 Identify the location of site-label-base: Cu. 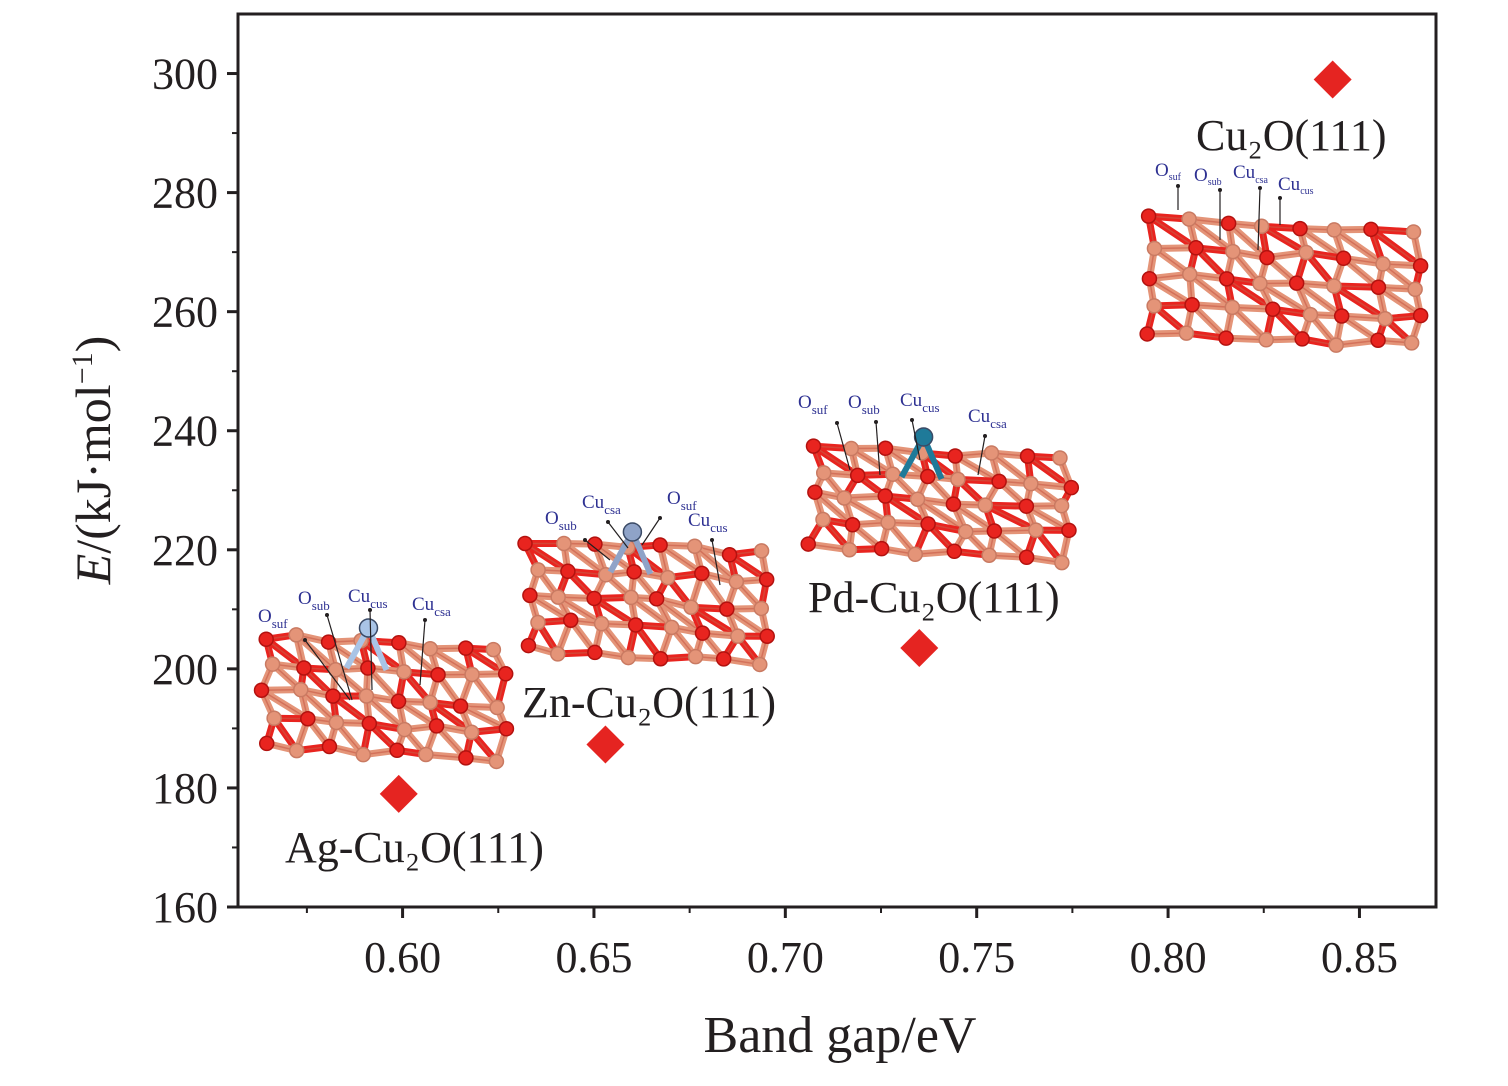
(1244, 172).